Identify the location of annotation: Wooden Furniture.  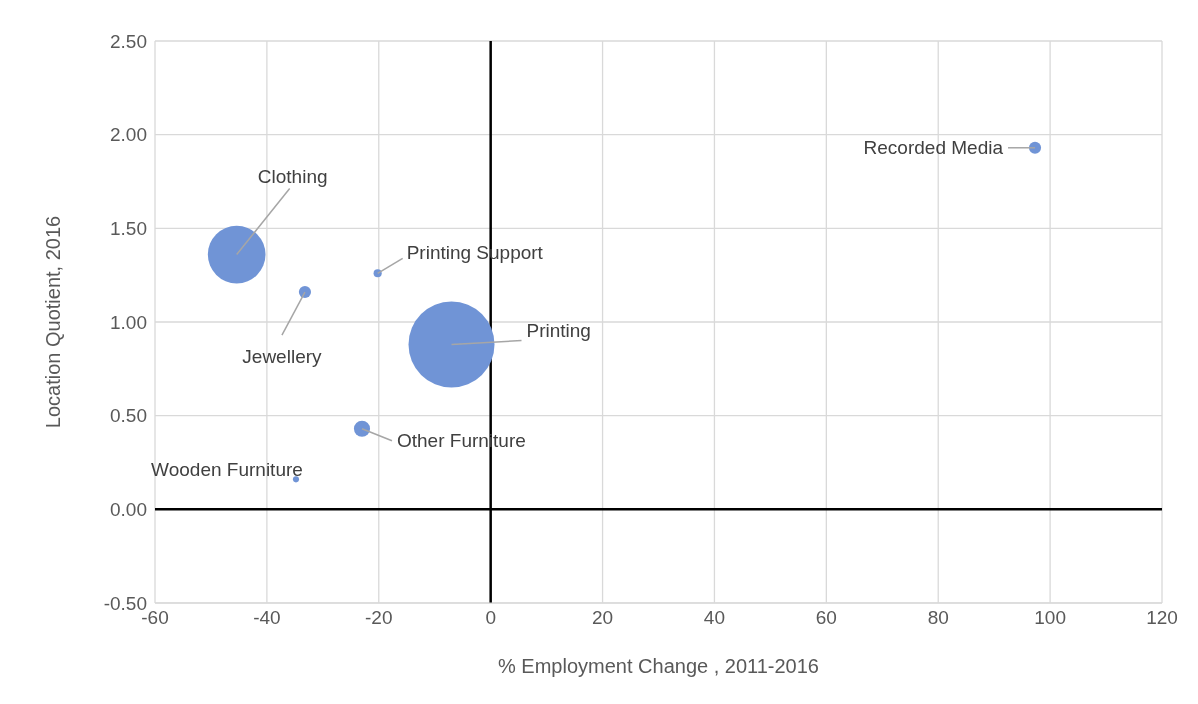
(227, 469).